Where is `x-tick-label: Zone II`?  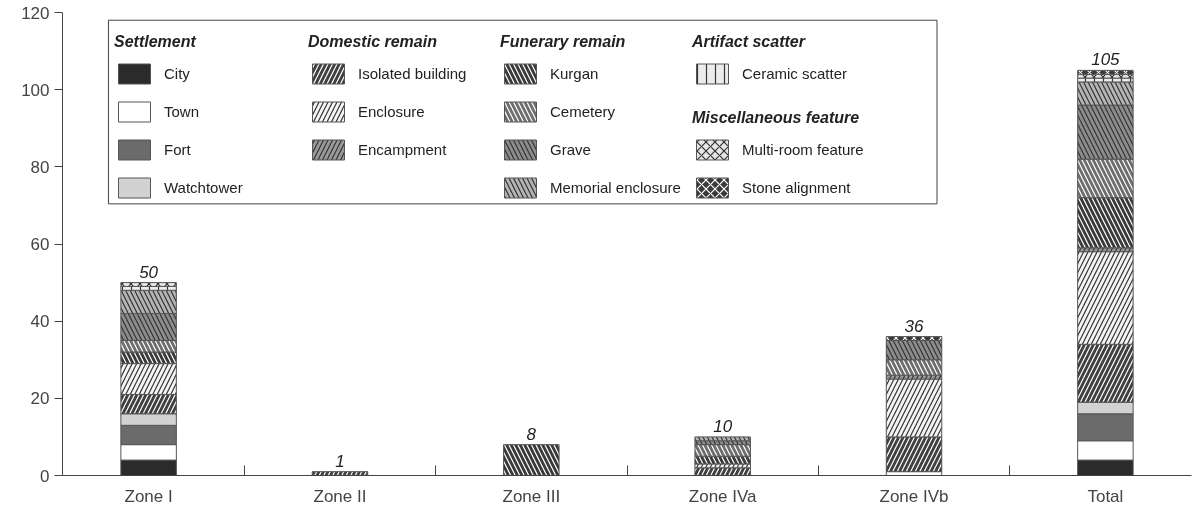
x-tick-label: Zone II is located at coordinates (340, 496).